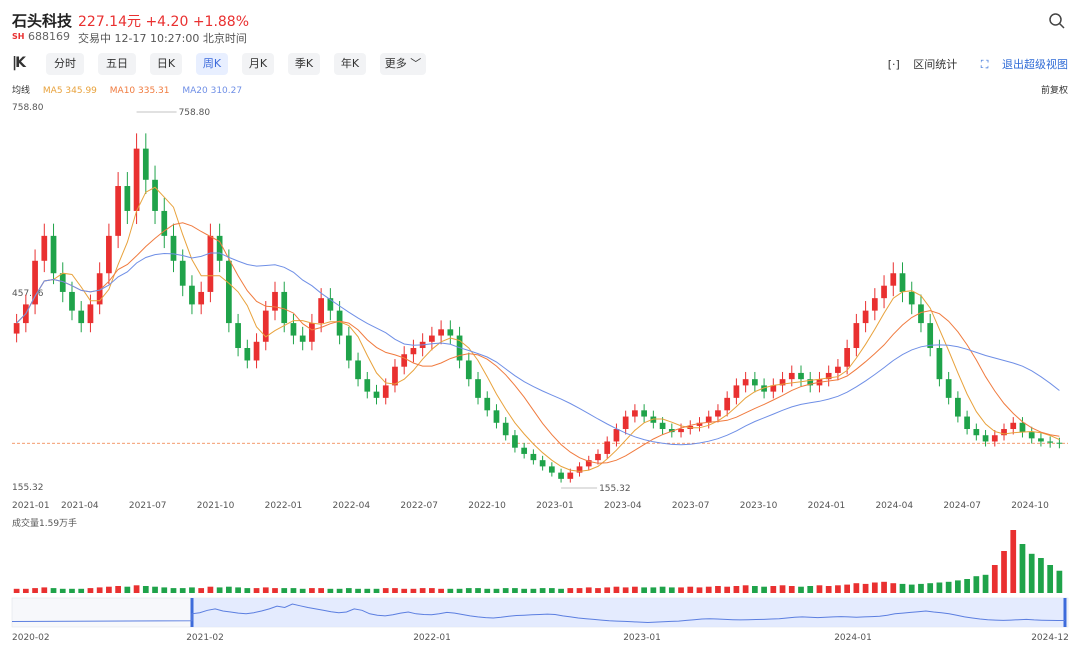  What do you see at coordinates (18, 36) in the screenshot?
I see `exchange-badge: SH` at bounding box center [18, 36].